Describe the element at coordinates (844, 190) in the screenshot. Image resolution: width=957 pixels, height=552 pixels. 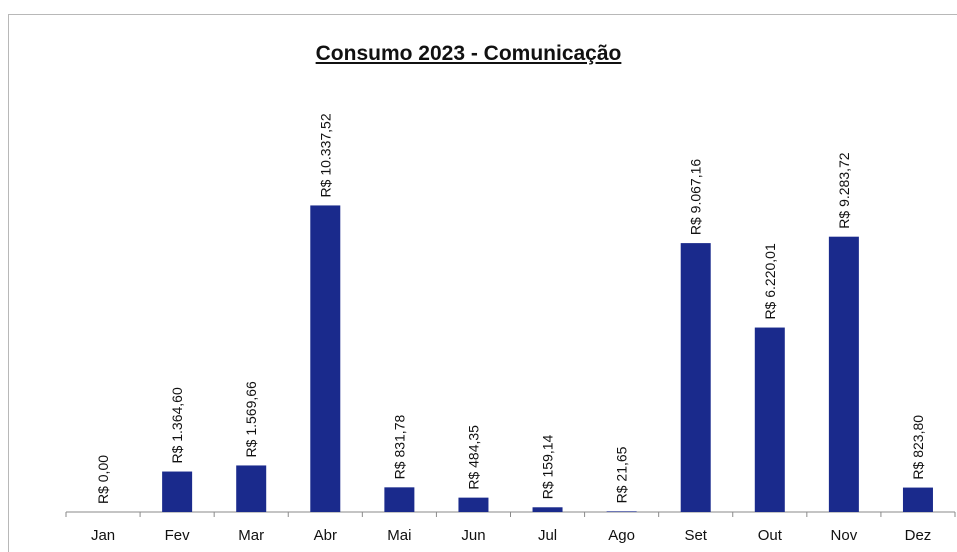
I see `data-label-nov: R$ 9.283,72` at that location.